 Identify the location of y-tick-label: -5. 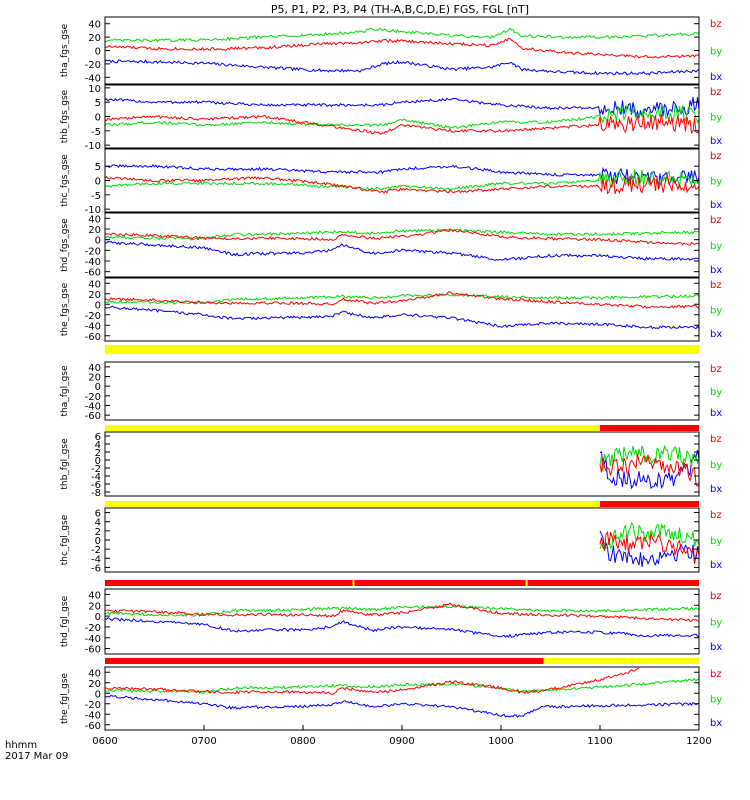
(96, 132).